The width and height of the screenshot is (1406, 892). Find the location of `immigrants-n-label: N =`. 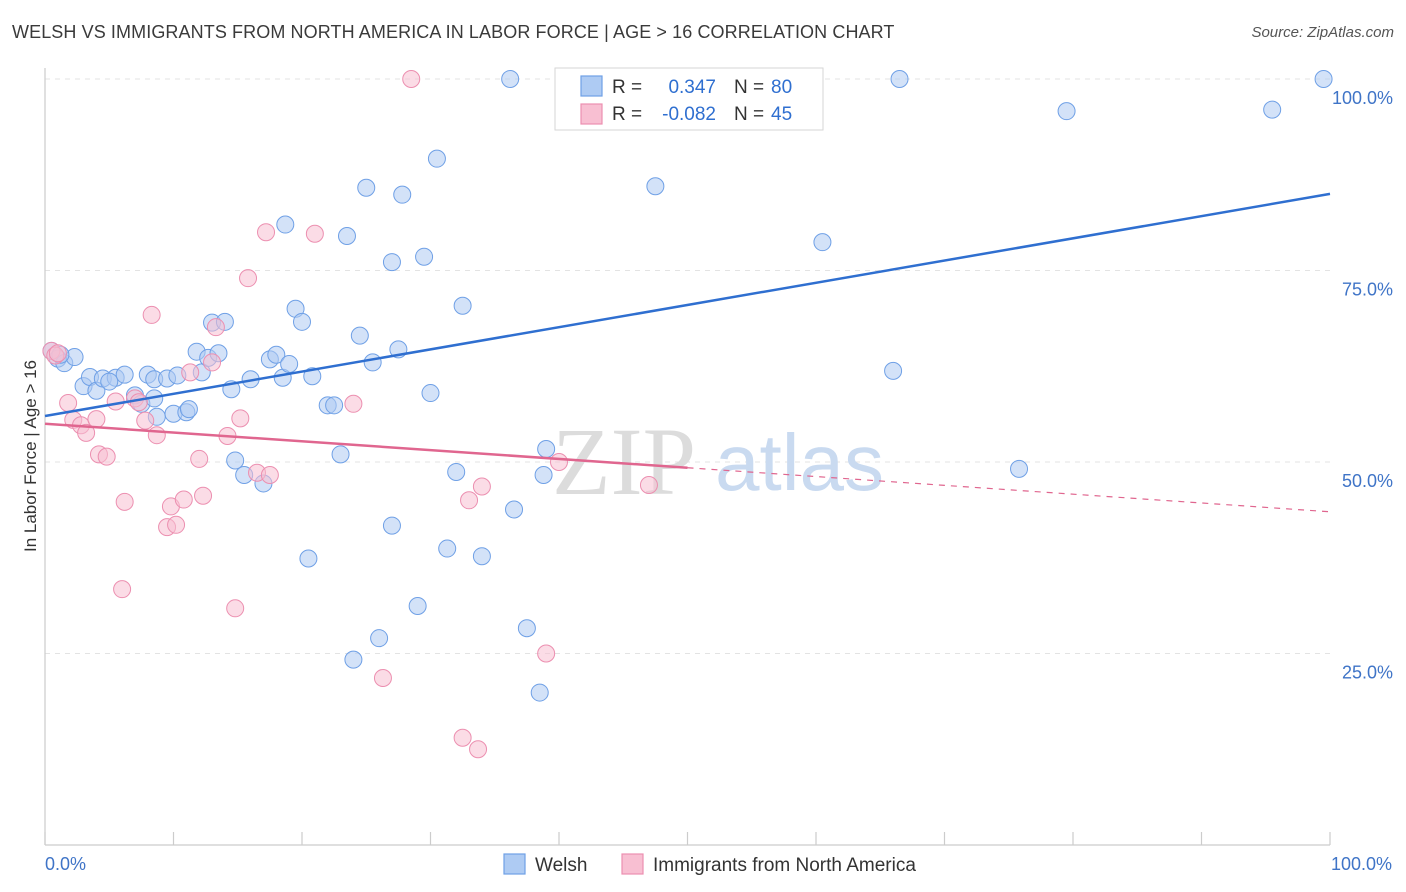

immigrants-n-label: N = is located at coordinates (749, 114).